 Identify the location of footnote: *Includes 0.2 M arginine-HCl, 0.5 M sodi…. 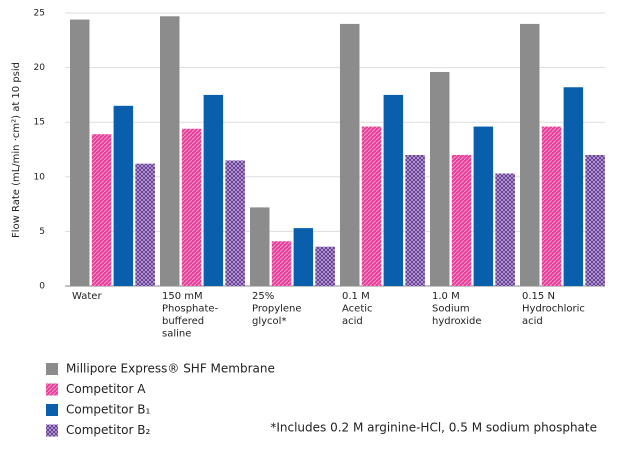
(433, 428).